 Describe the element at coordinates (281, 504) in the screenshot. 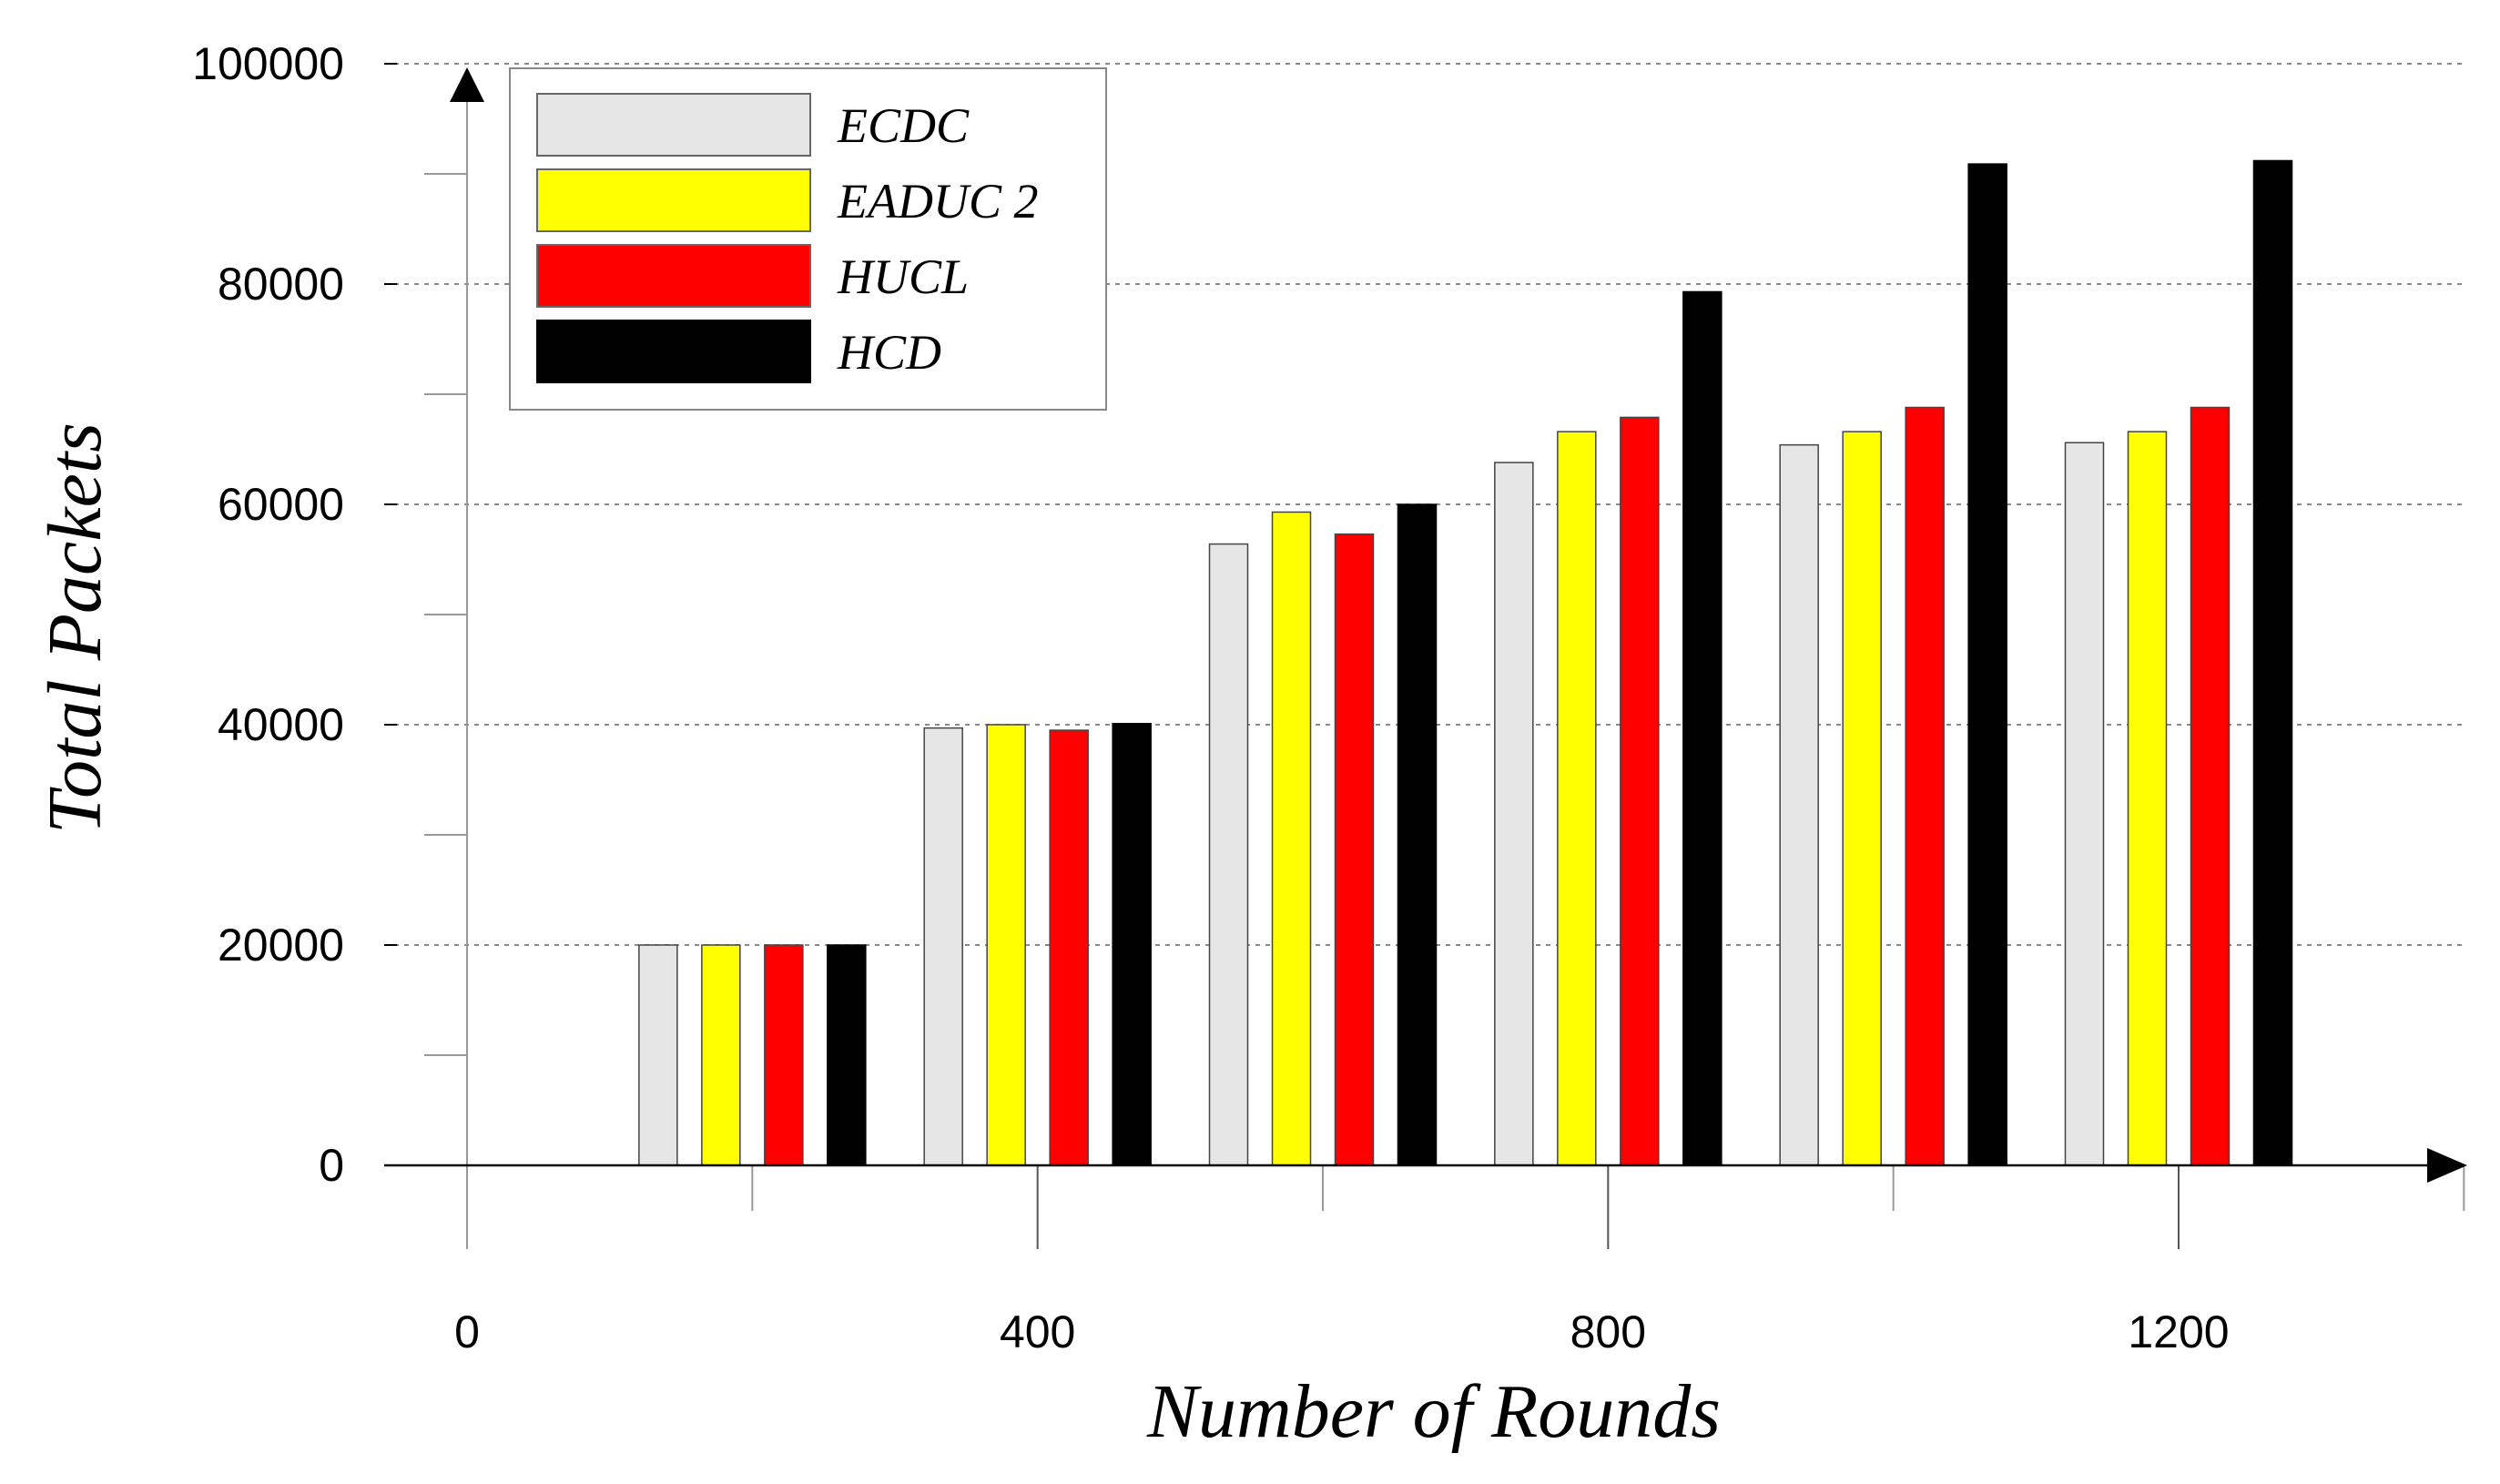

I see `y-tick-label: 60000` at that location.